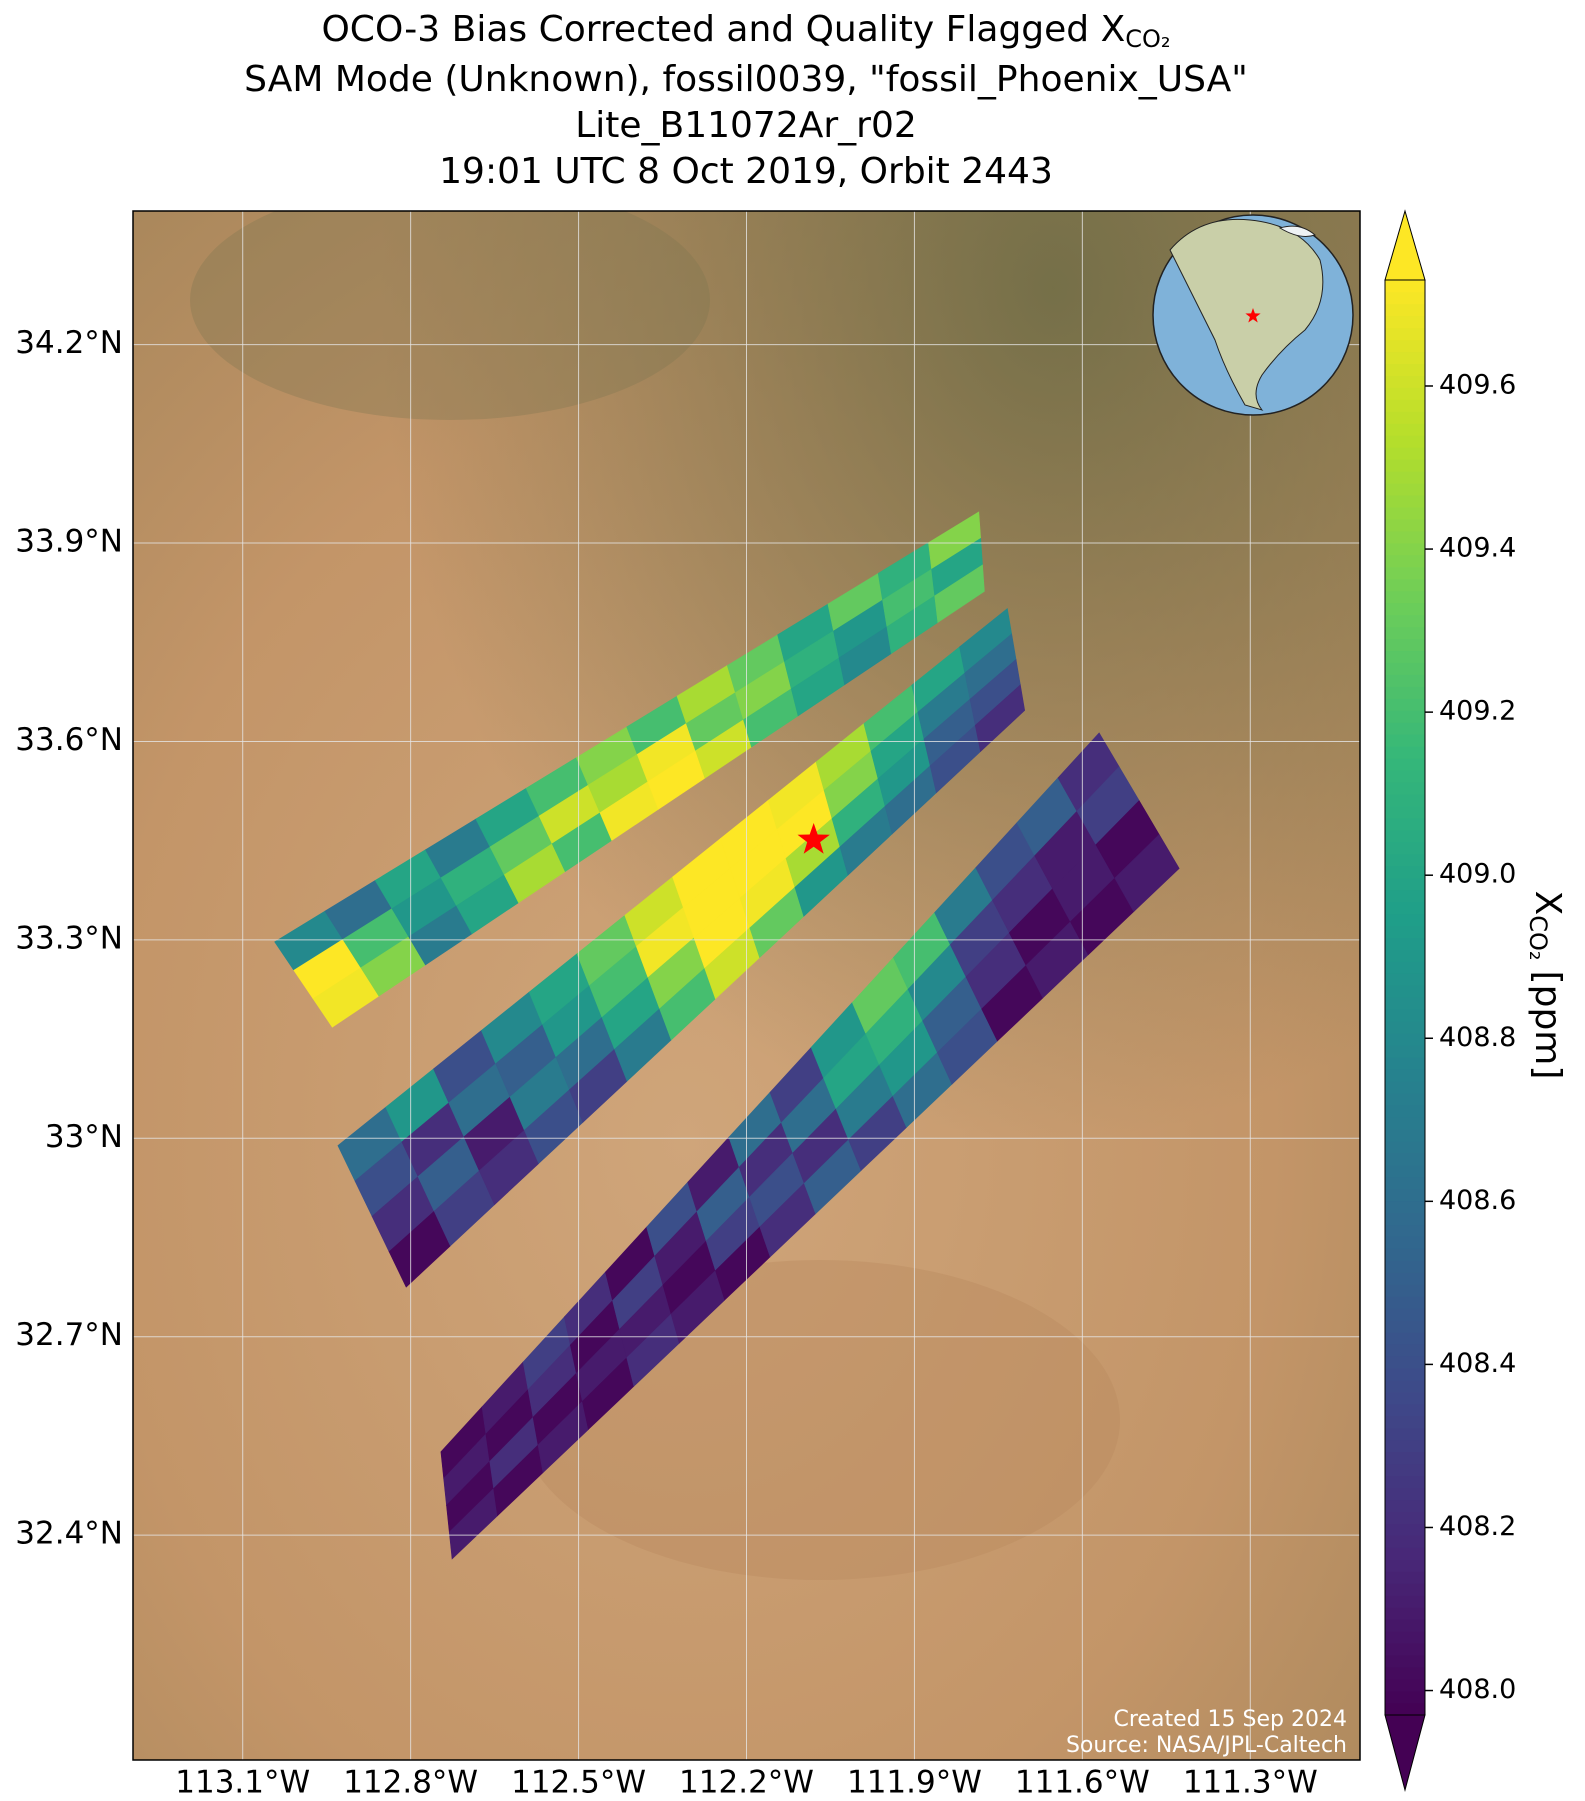  What do you see at coordinates (242, 1783) in the screenshot?
I see `x-tick-label: 113.1°W` at bounding box center [242, 1783].